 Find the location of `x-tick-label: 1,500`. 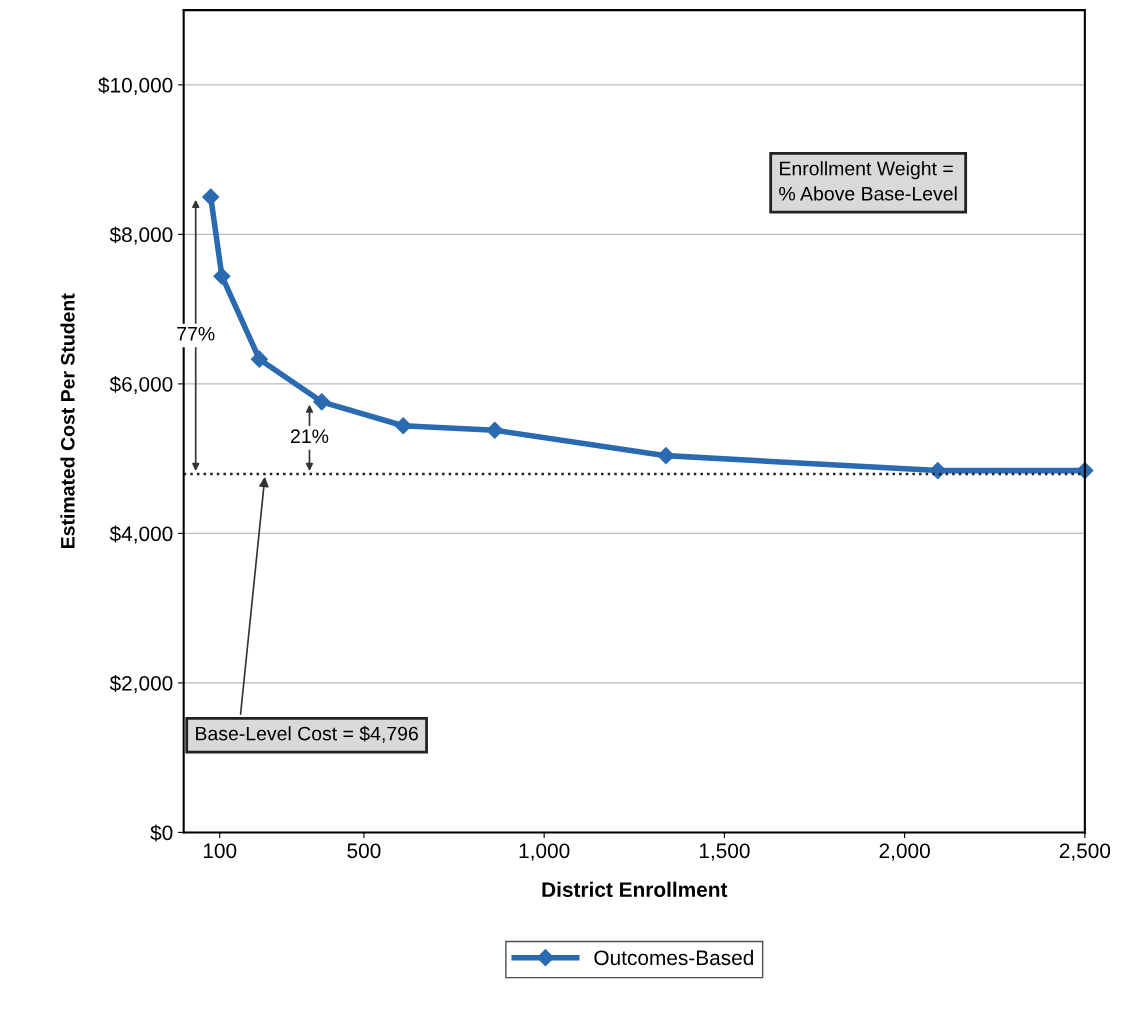

x-tick-label: 1,500 is located at coordinates (724, 852).